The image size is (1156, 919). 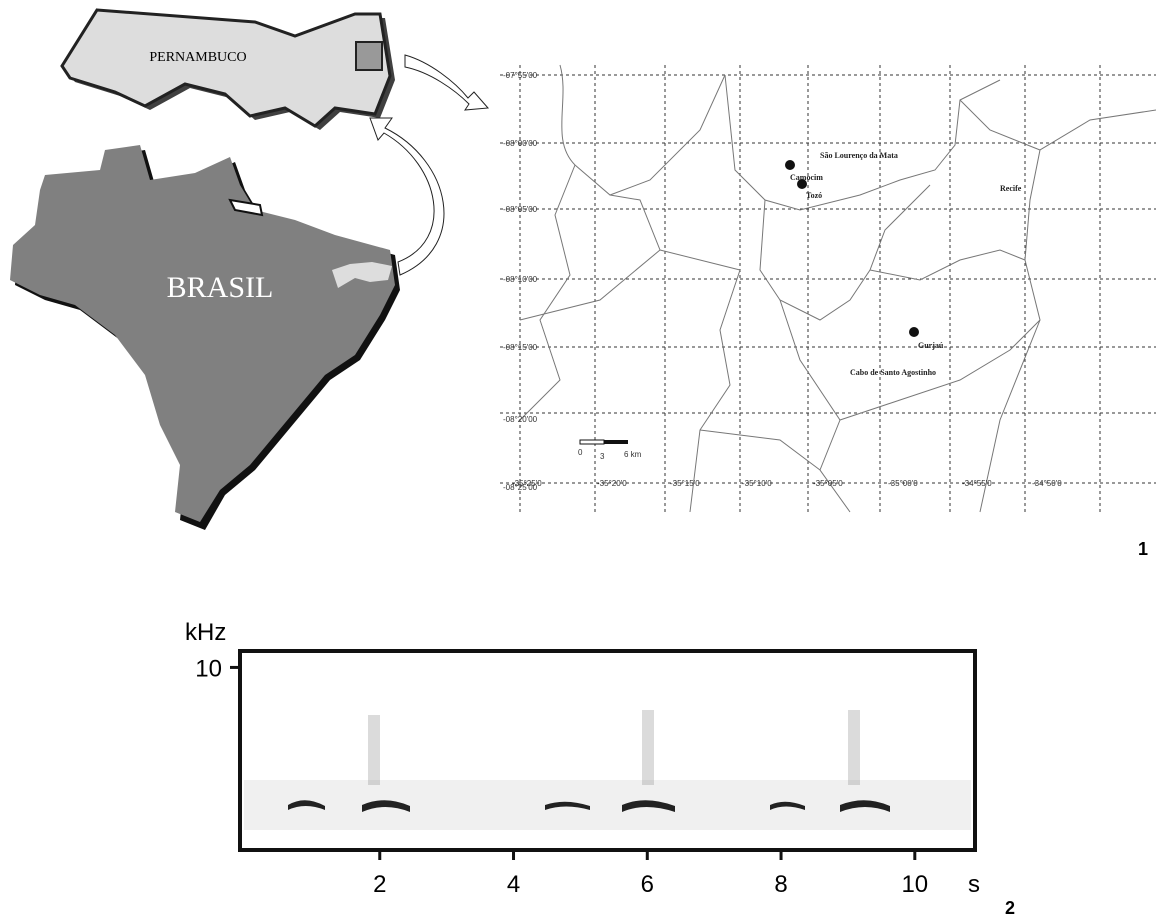 I want to click on lon-label: -35°20'0, so click(x=612, y=483).